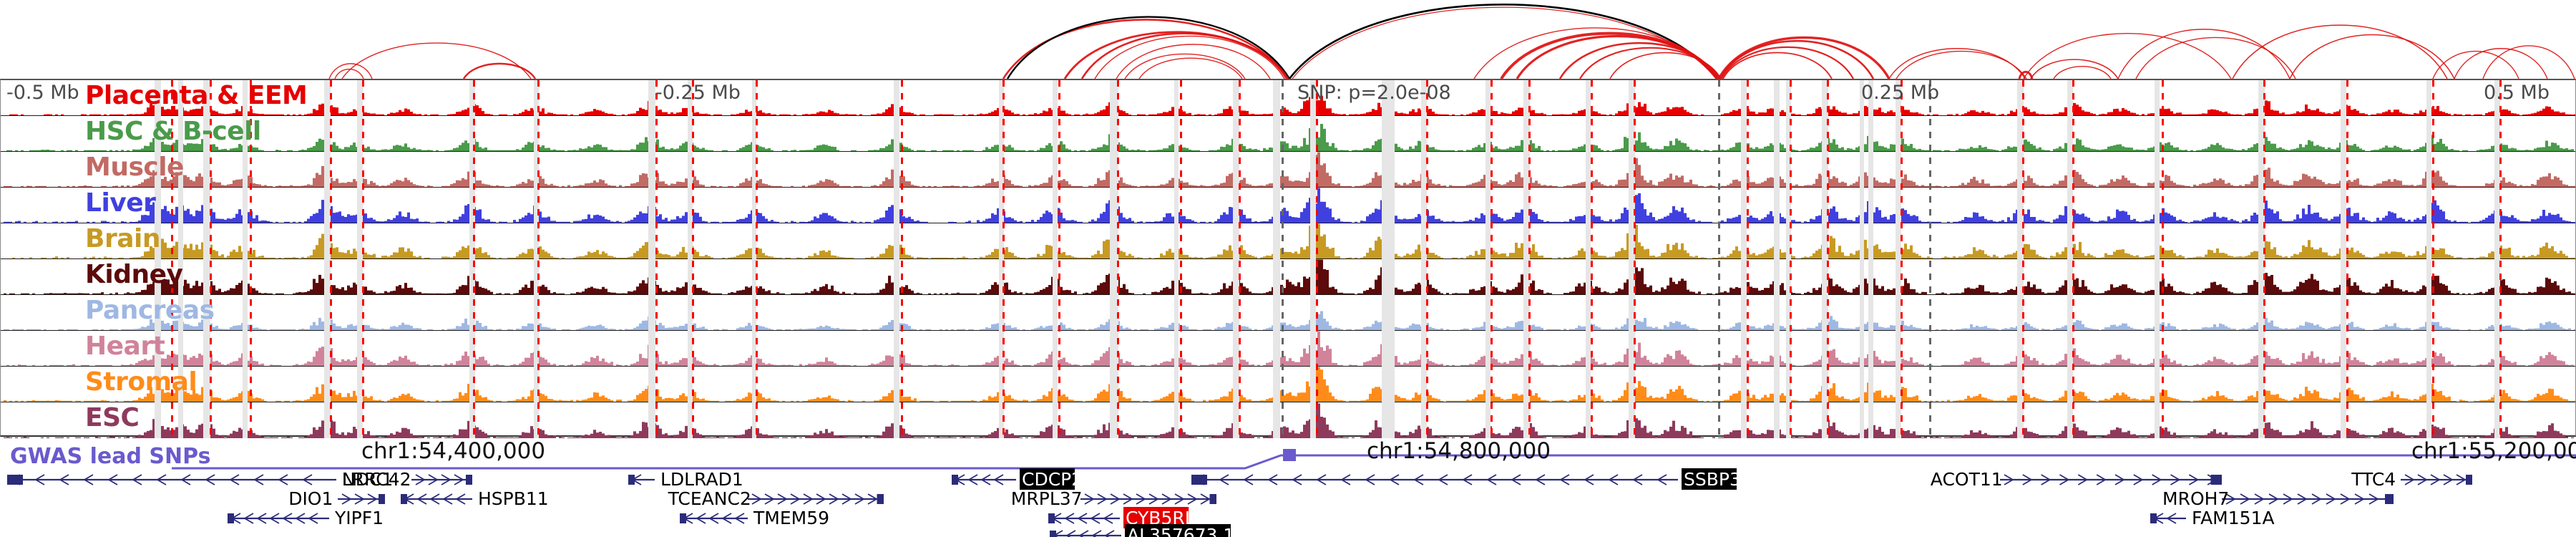  What do you see at coordinates (173, 131) in the screenshot?
I see `track-label-hsc: HSC & B-cell` at bounding box center [173, 131].